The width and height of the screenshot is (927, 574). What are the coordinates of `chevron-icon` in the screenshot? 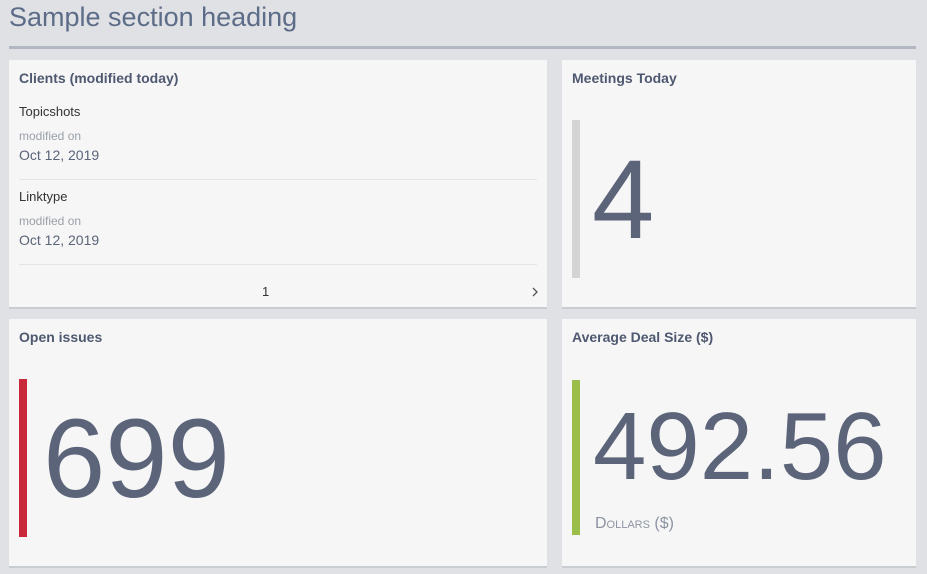 It's located at (535, 292).